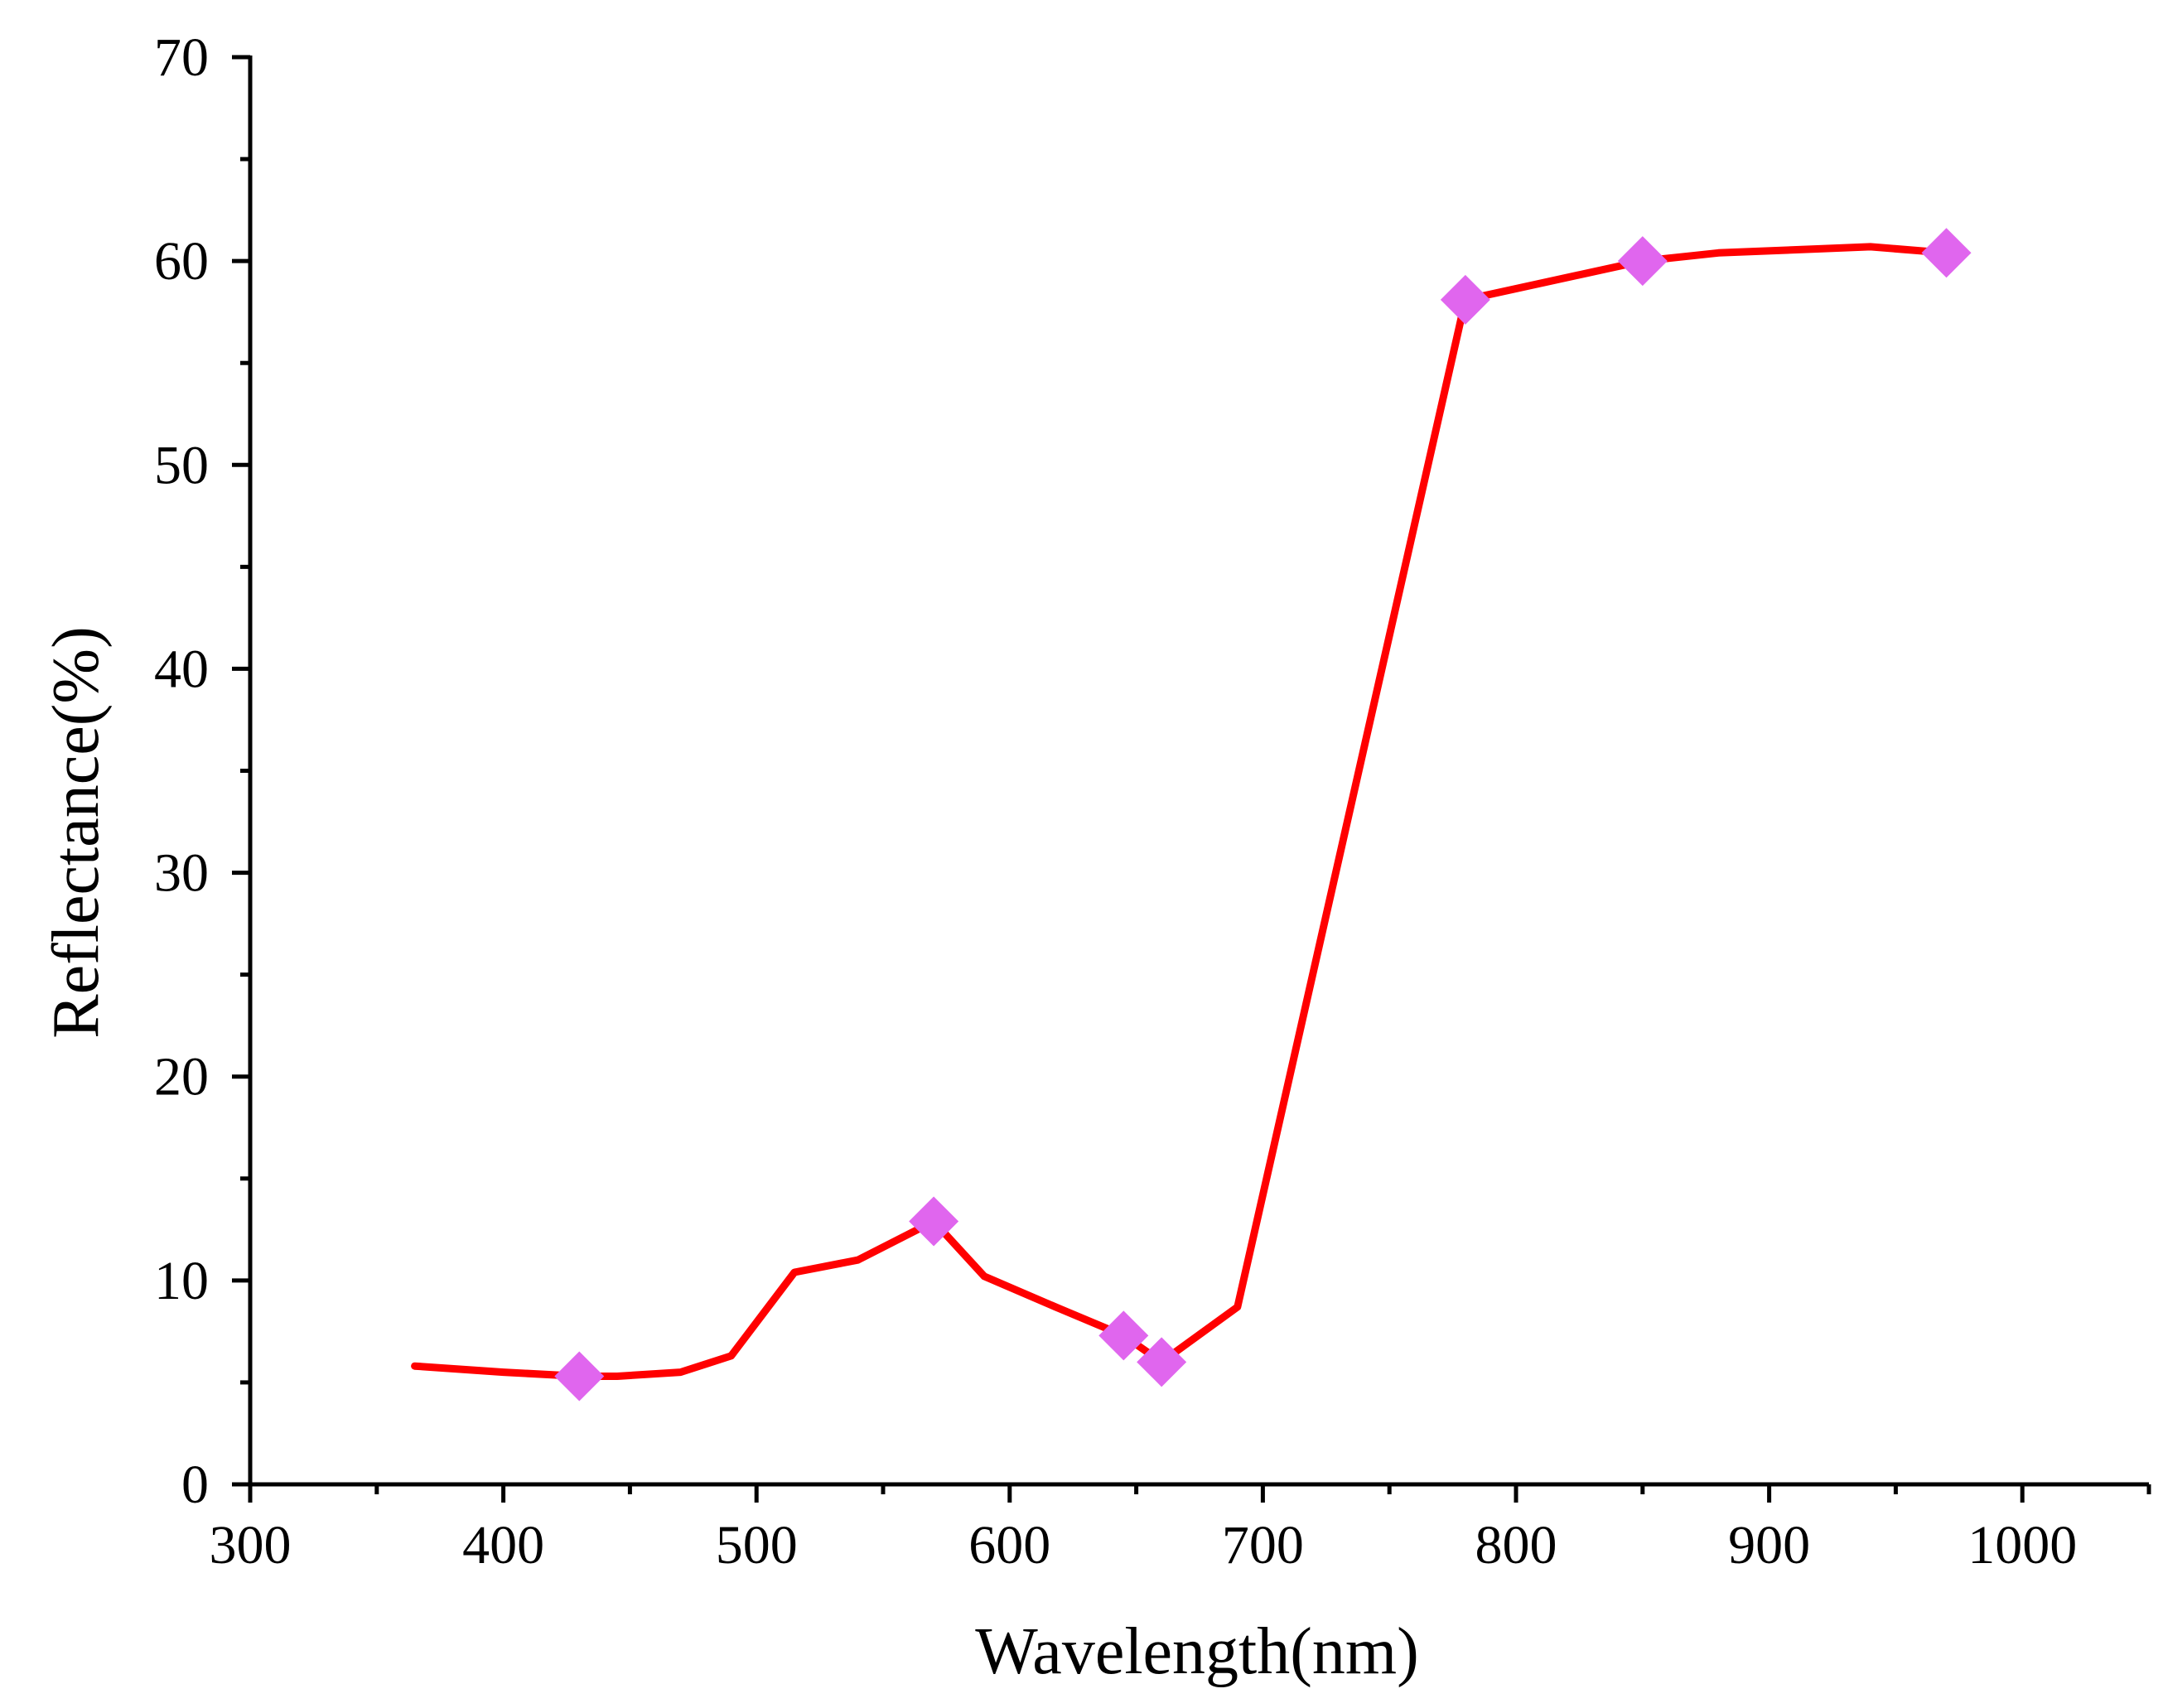 The height and width of the screenshot is (1708, 2163). I want to click on x-tick-label: 400, so click(503, 1545).